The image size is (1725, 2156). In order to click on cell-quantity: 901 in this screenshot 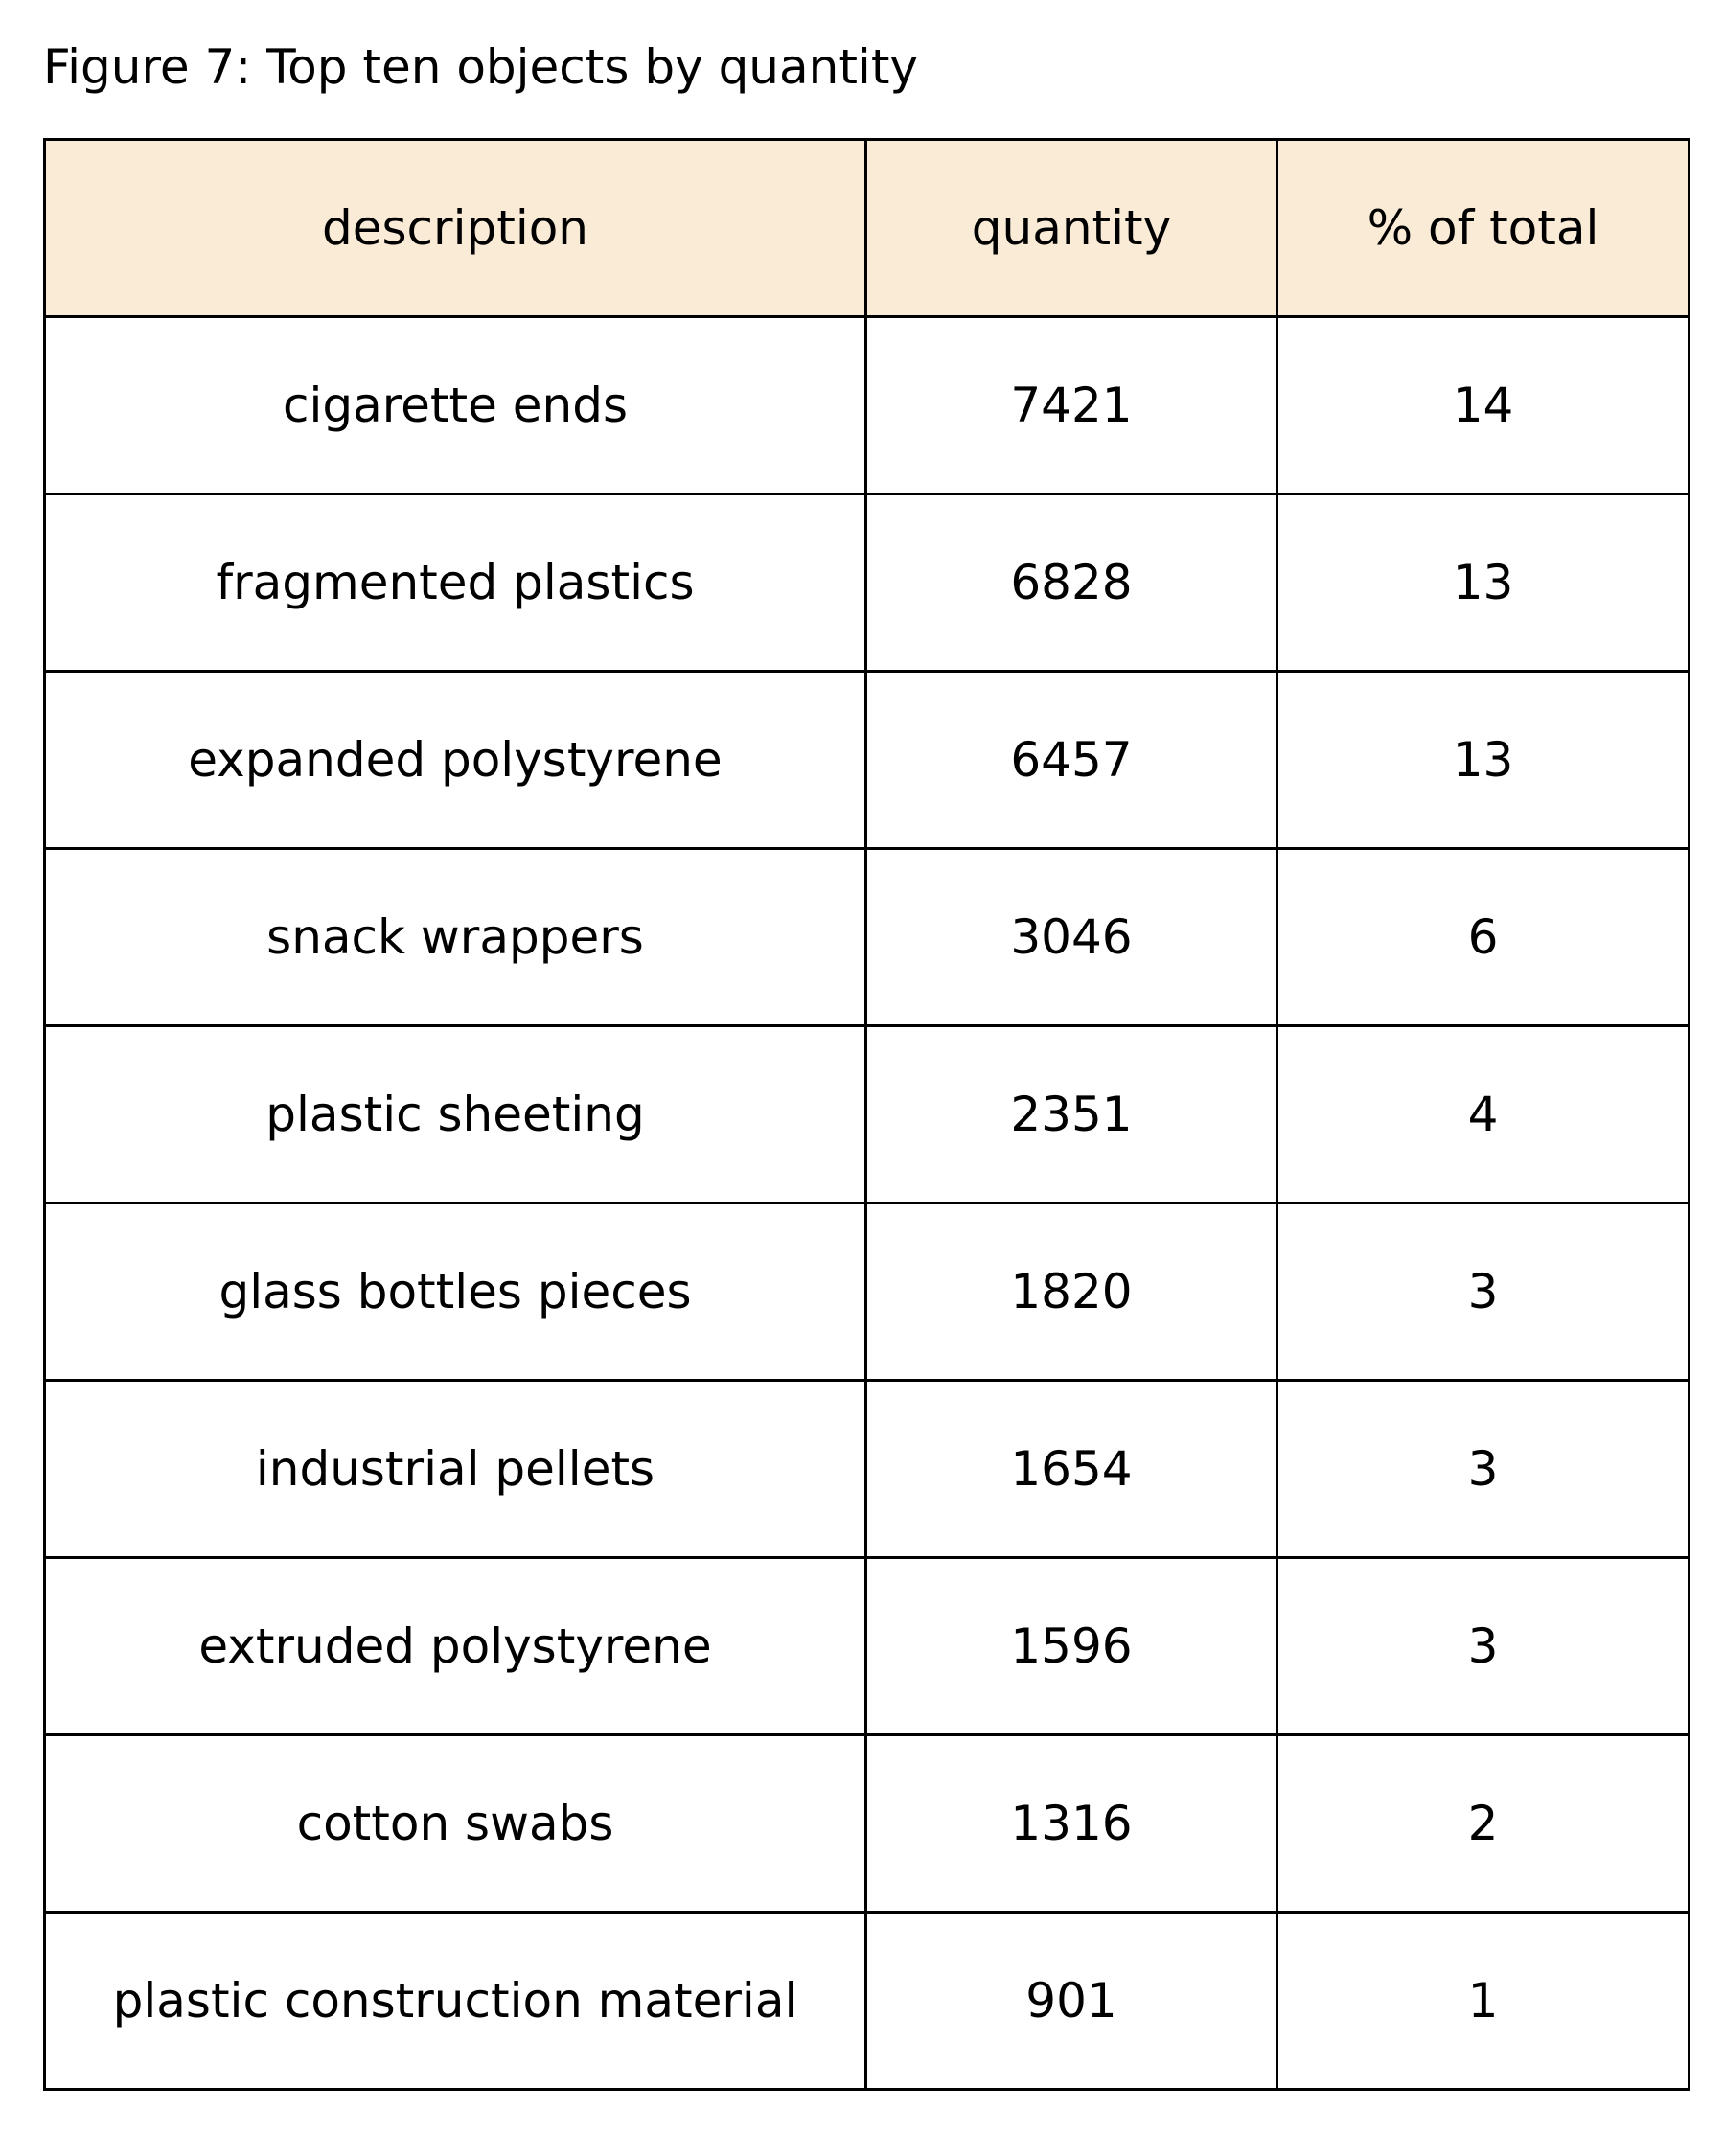, I will do `click(1071, 2001)`.